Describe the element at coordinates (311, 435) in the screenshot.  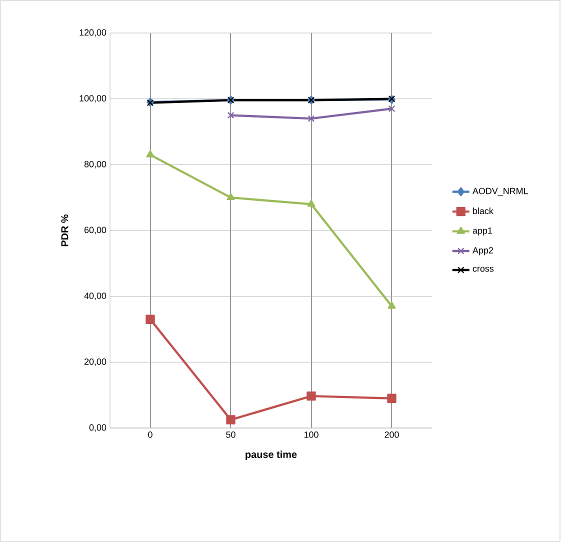
I see `x-tick-label: 100` at that location.